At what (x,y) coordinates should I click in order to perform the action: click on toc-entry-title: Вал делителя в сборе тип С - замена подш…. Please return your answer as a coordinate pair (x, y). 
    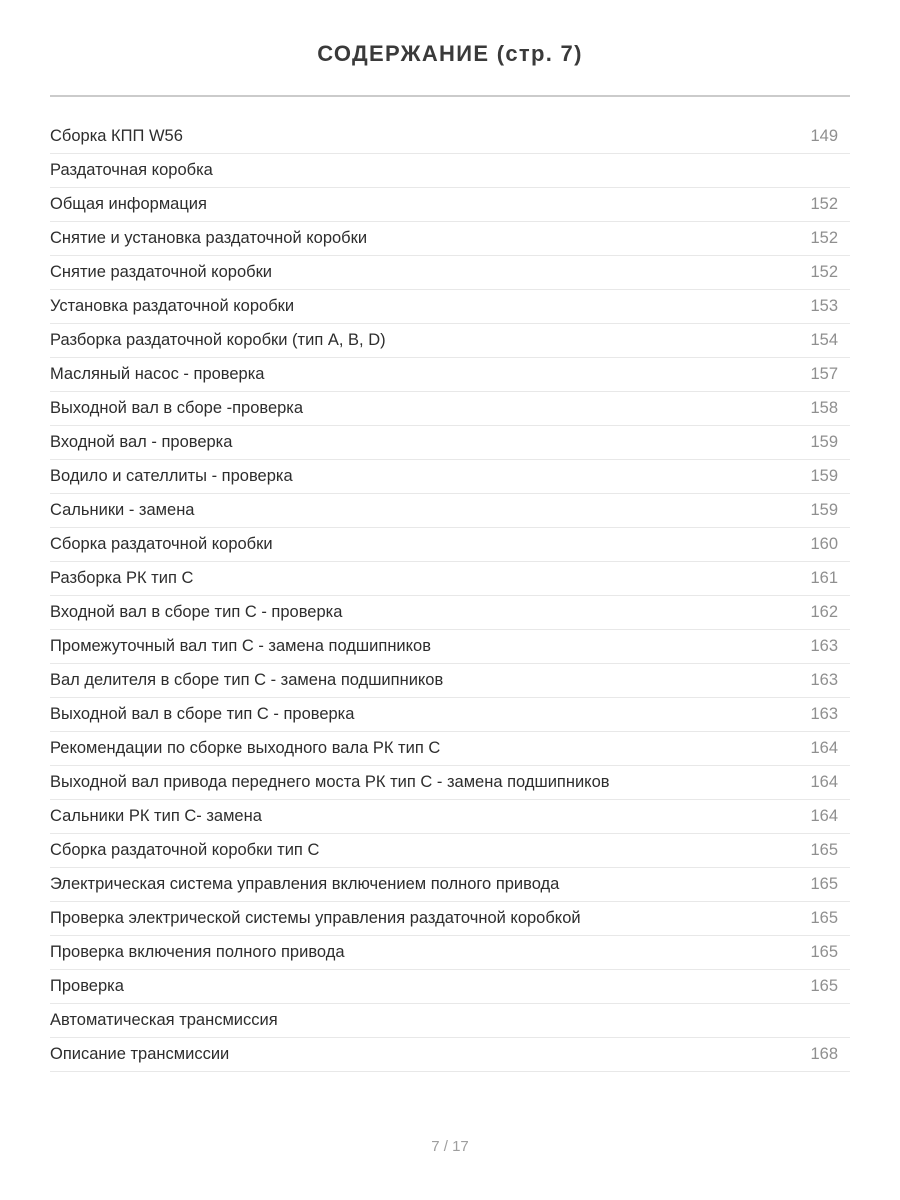
    Looking at the image, I should click on (247, 680).